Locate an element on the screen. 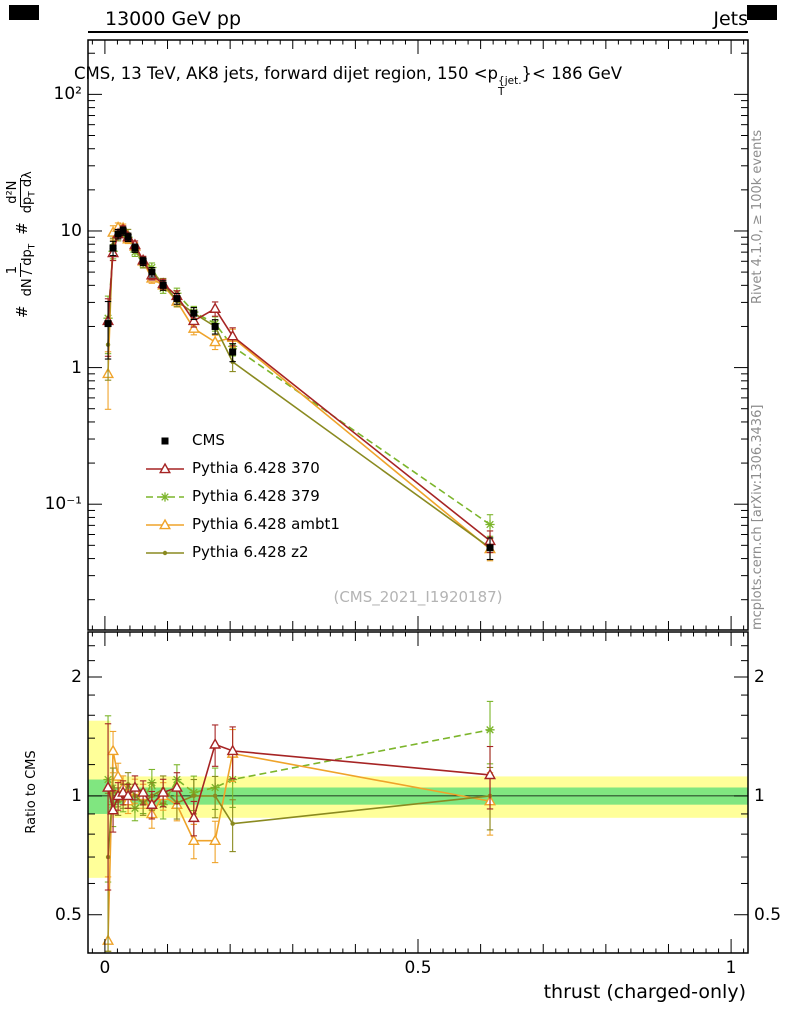 The width and height of the screenshot is (786, 1024). mcplots-credit: mcplots.cern.ch [arXiv:1306.3436] is located at coordinates (757, 517).